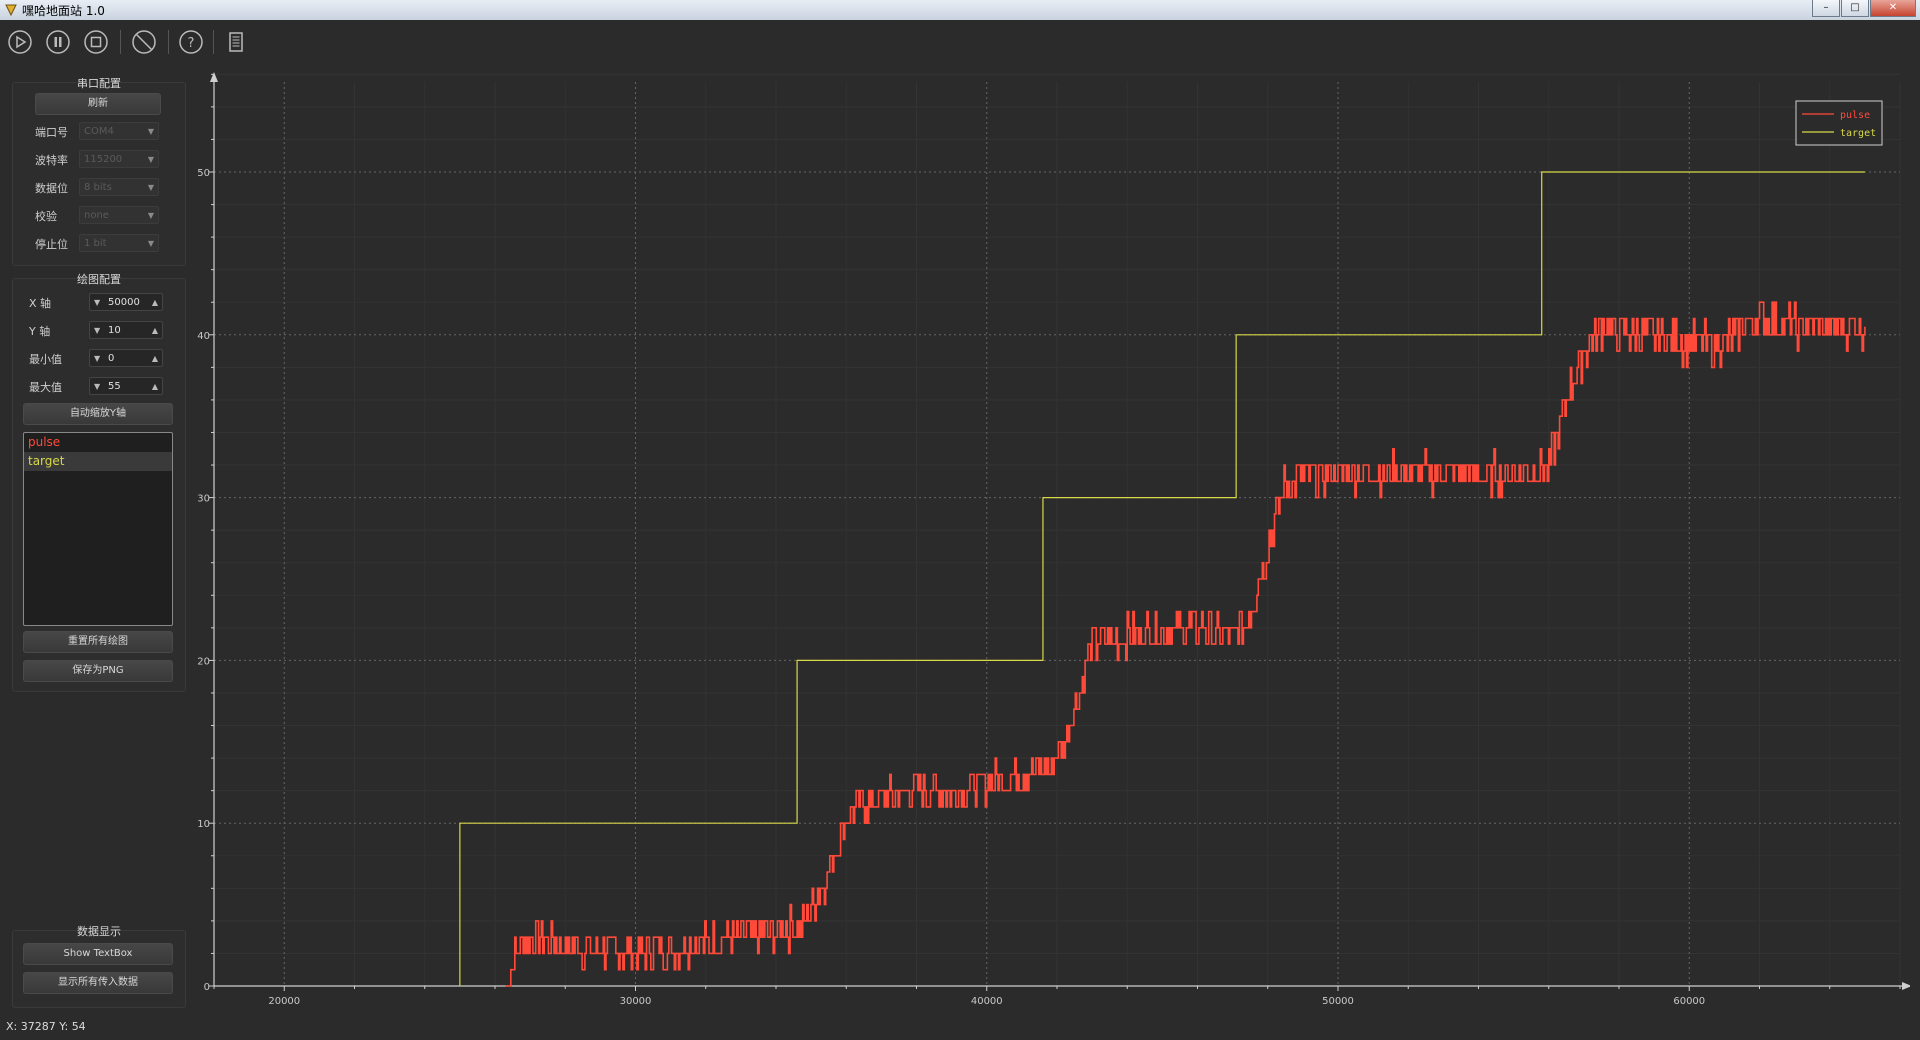 This screenshot has height=1040, width=1920. What do you see at coordinates (126, 358) in the screenshot?
I see `min-spinbox: ▼ 0 ▲` at bounding box center [126, 358].